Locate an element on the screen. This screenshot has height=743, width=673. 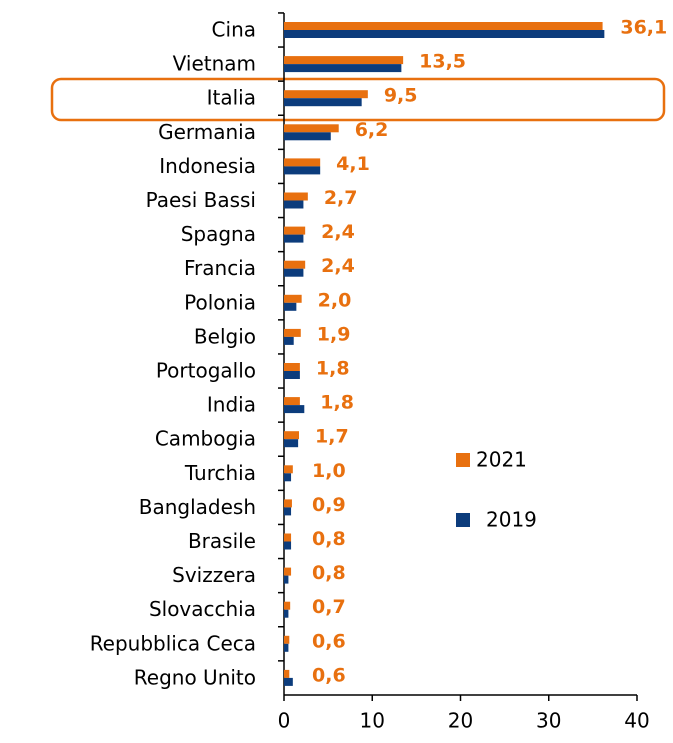
y-tick-label: Brasile is located at coordinates (222, 541).